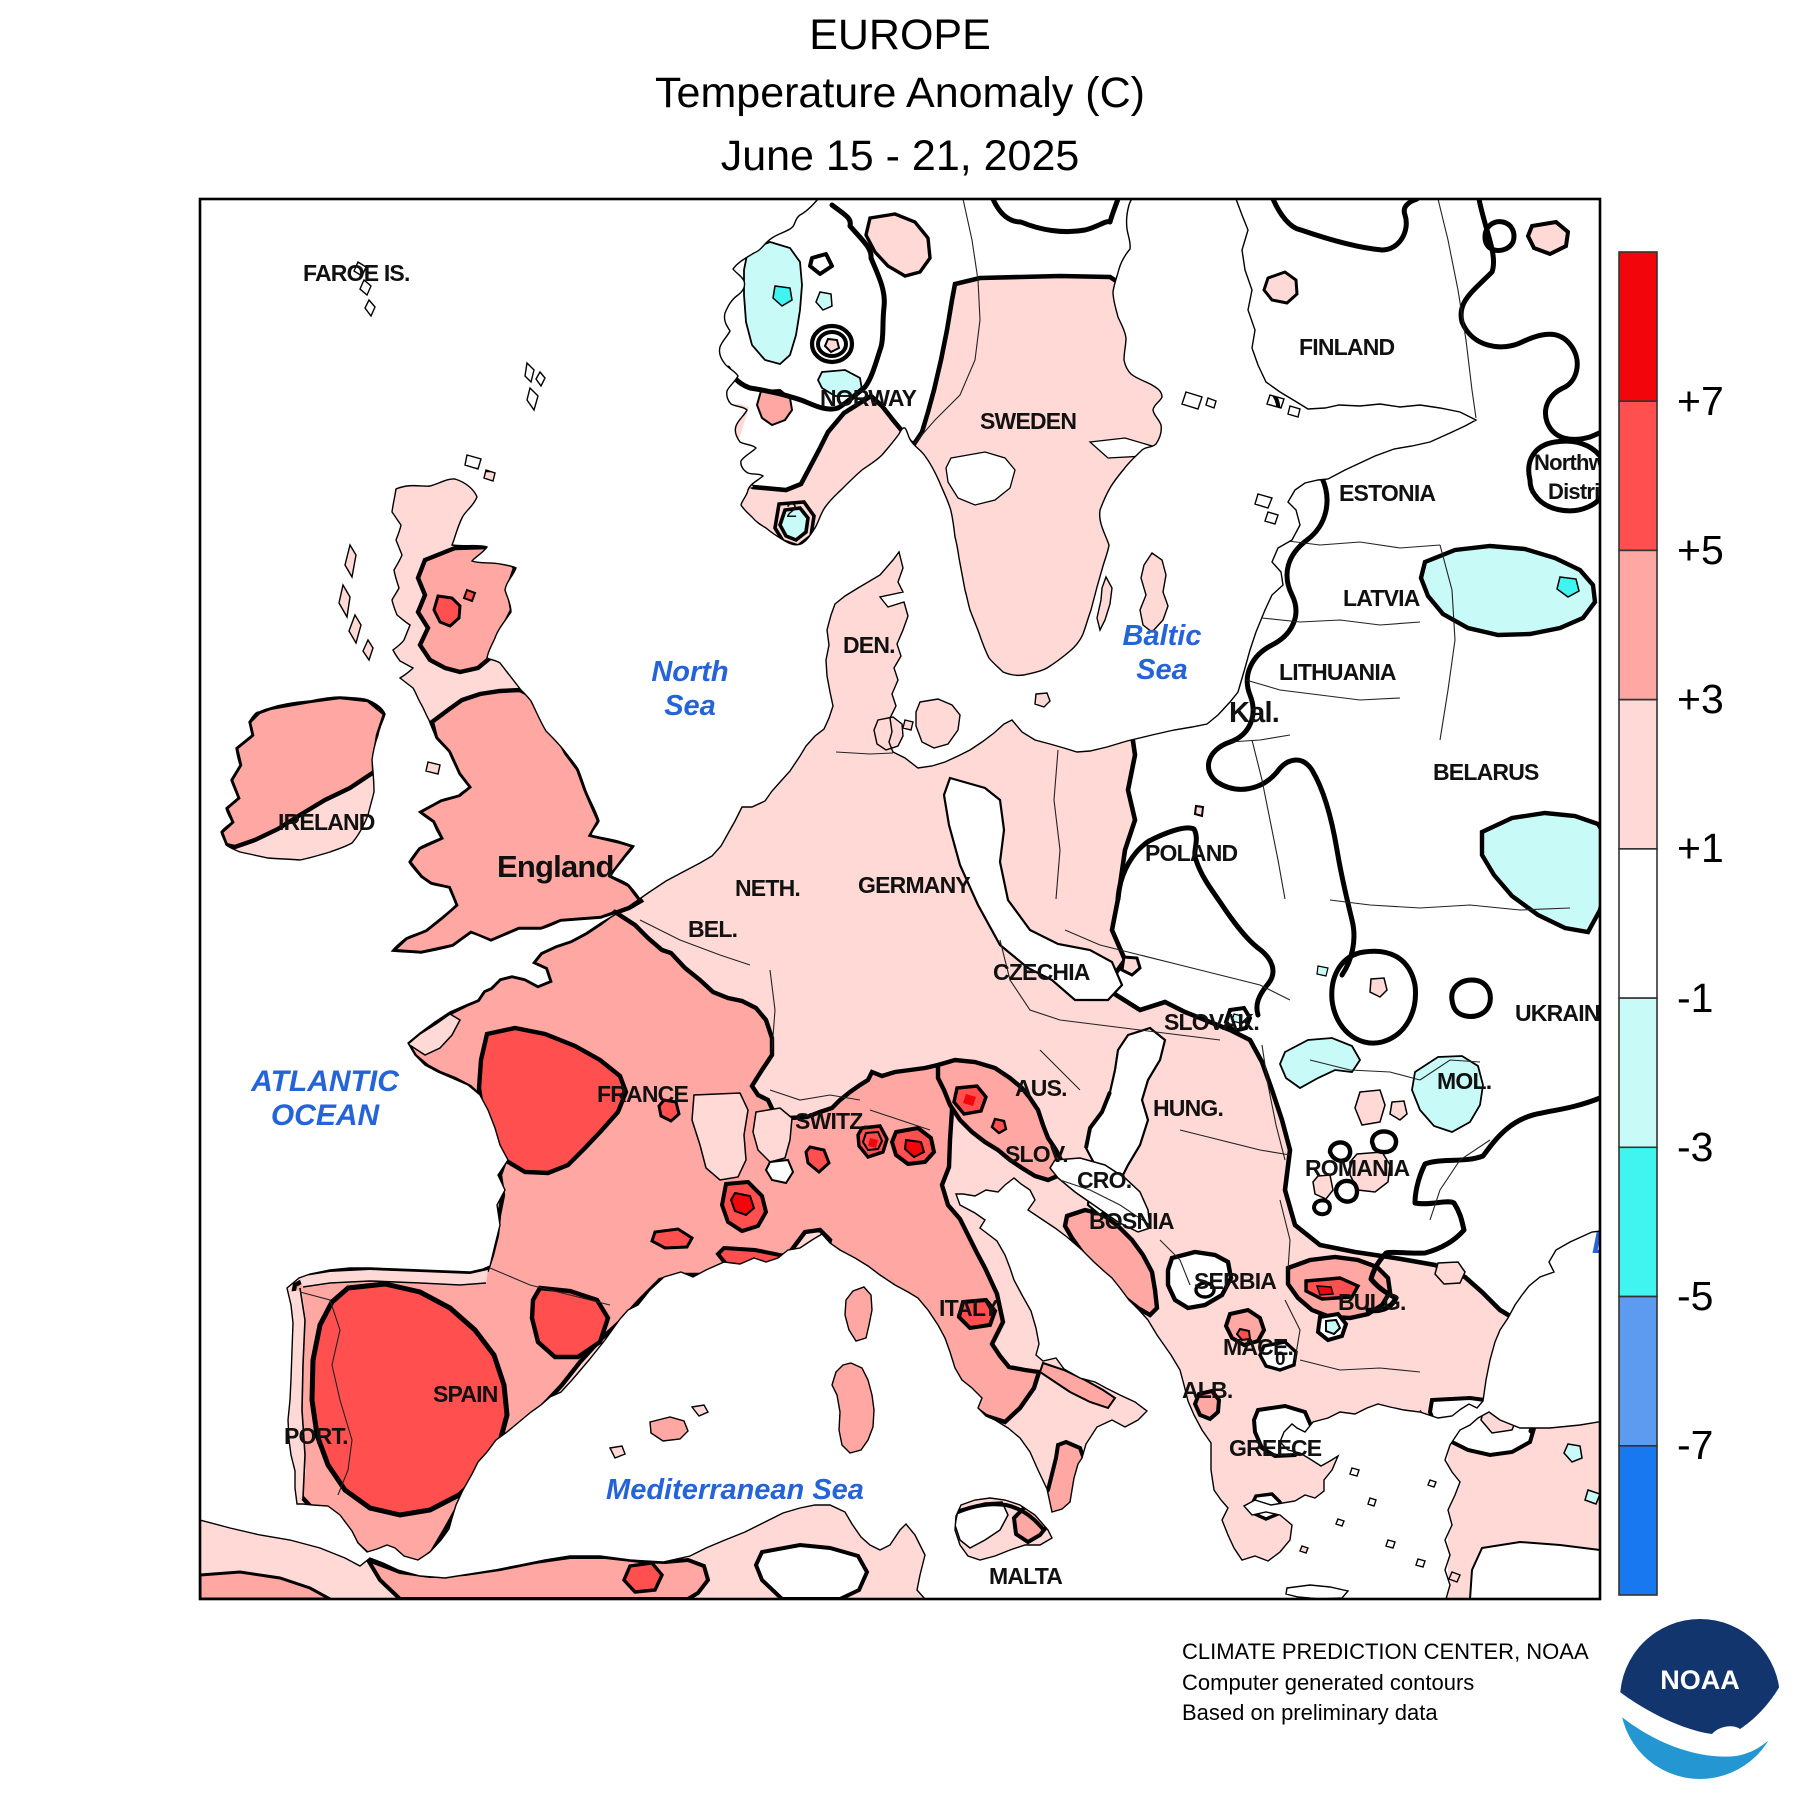 Image resolution: width=1800 pixels, height=1800 pixels. What do you see at coordinates (1600, 462) in the screenshot?
I see `svg-text: Northwestern` at bounding box center [1600, 462].